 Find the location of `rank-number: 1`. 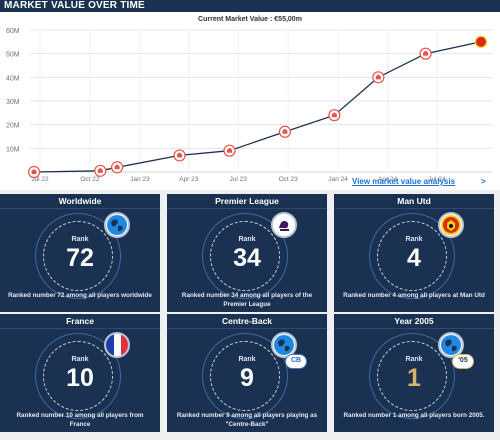

rank-number: 1 is located at coordinates (414, 378).